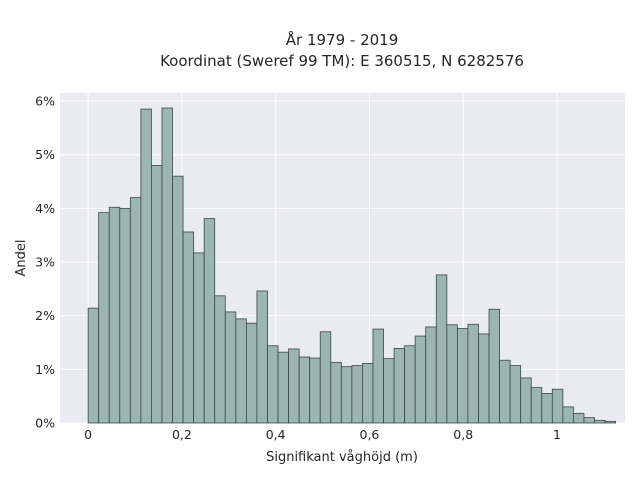  Describe the element at coordinates (342, 457) in the screenshot. I see `x-axis-label: Signifikant våghöjd (m)` at that location.